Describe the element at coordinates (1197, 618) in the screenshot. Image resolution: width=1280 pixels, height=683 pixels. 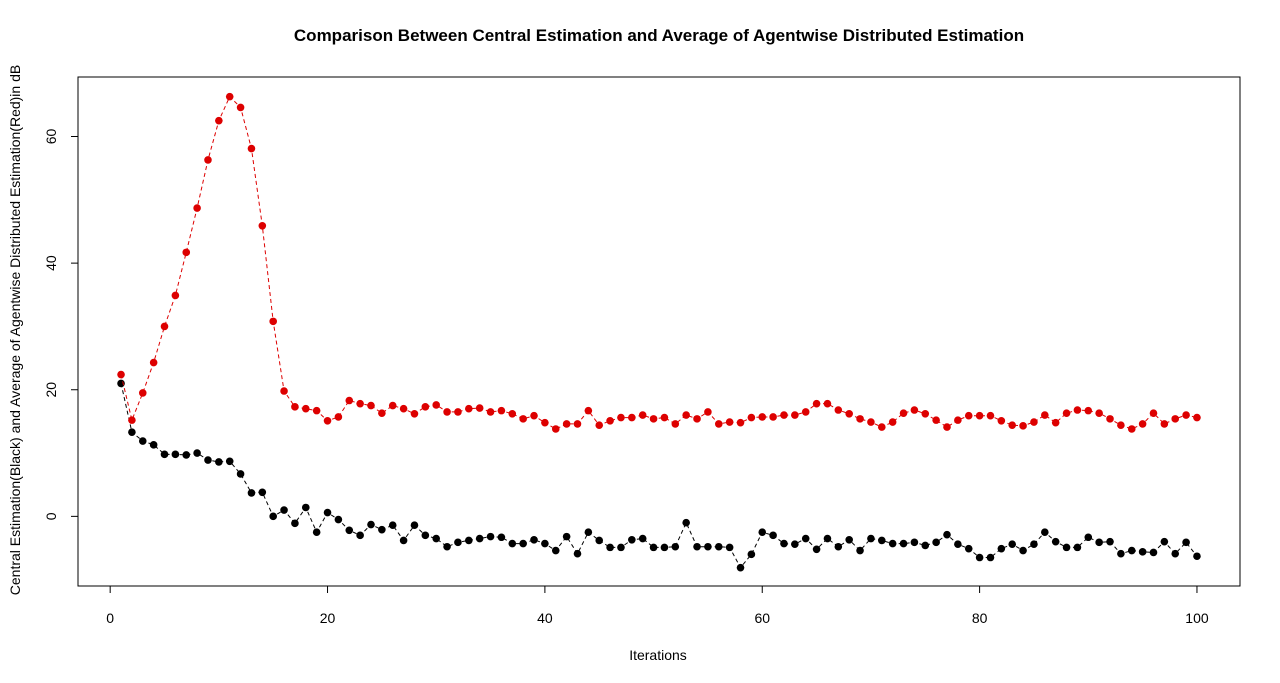
I see `x-tick-label: 100` at that location.